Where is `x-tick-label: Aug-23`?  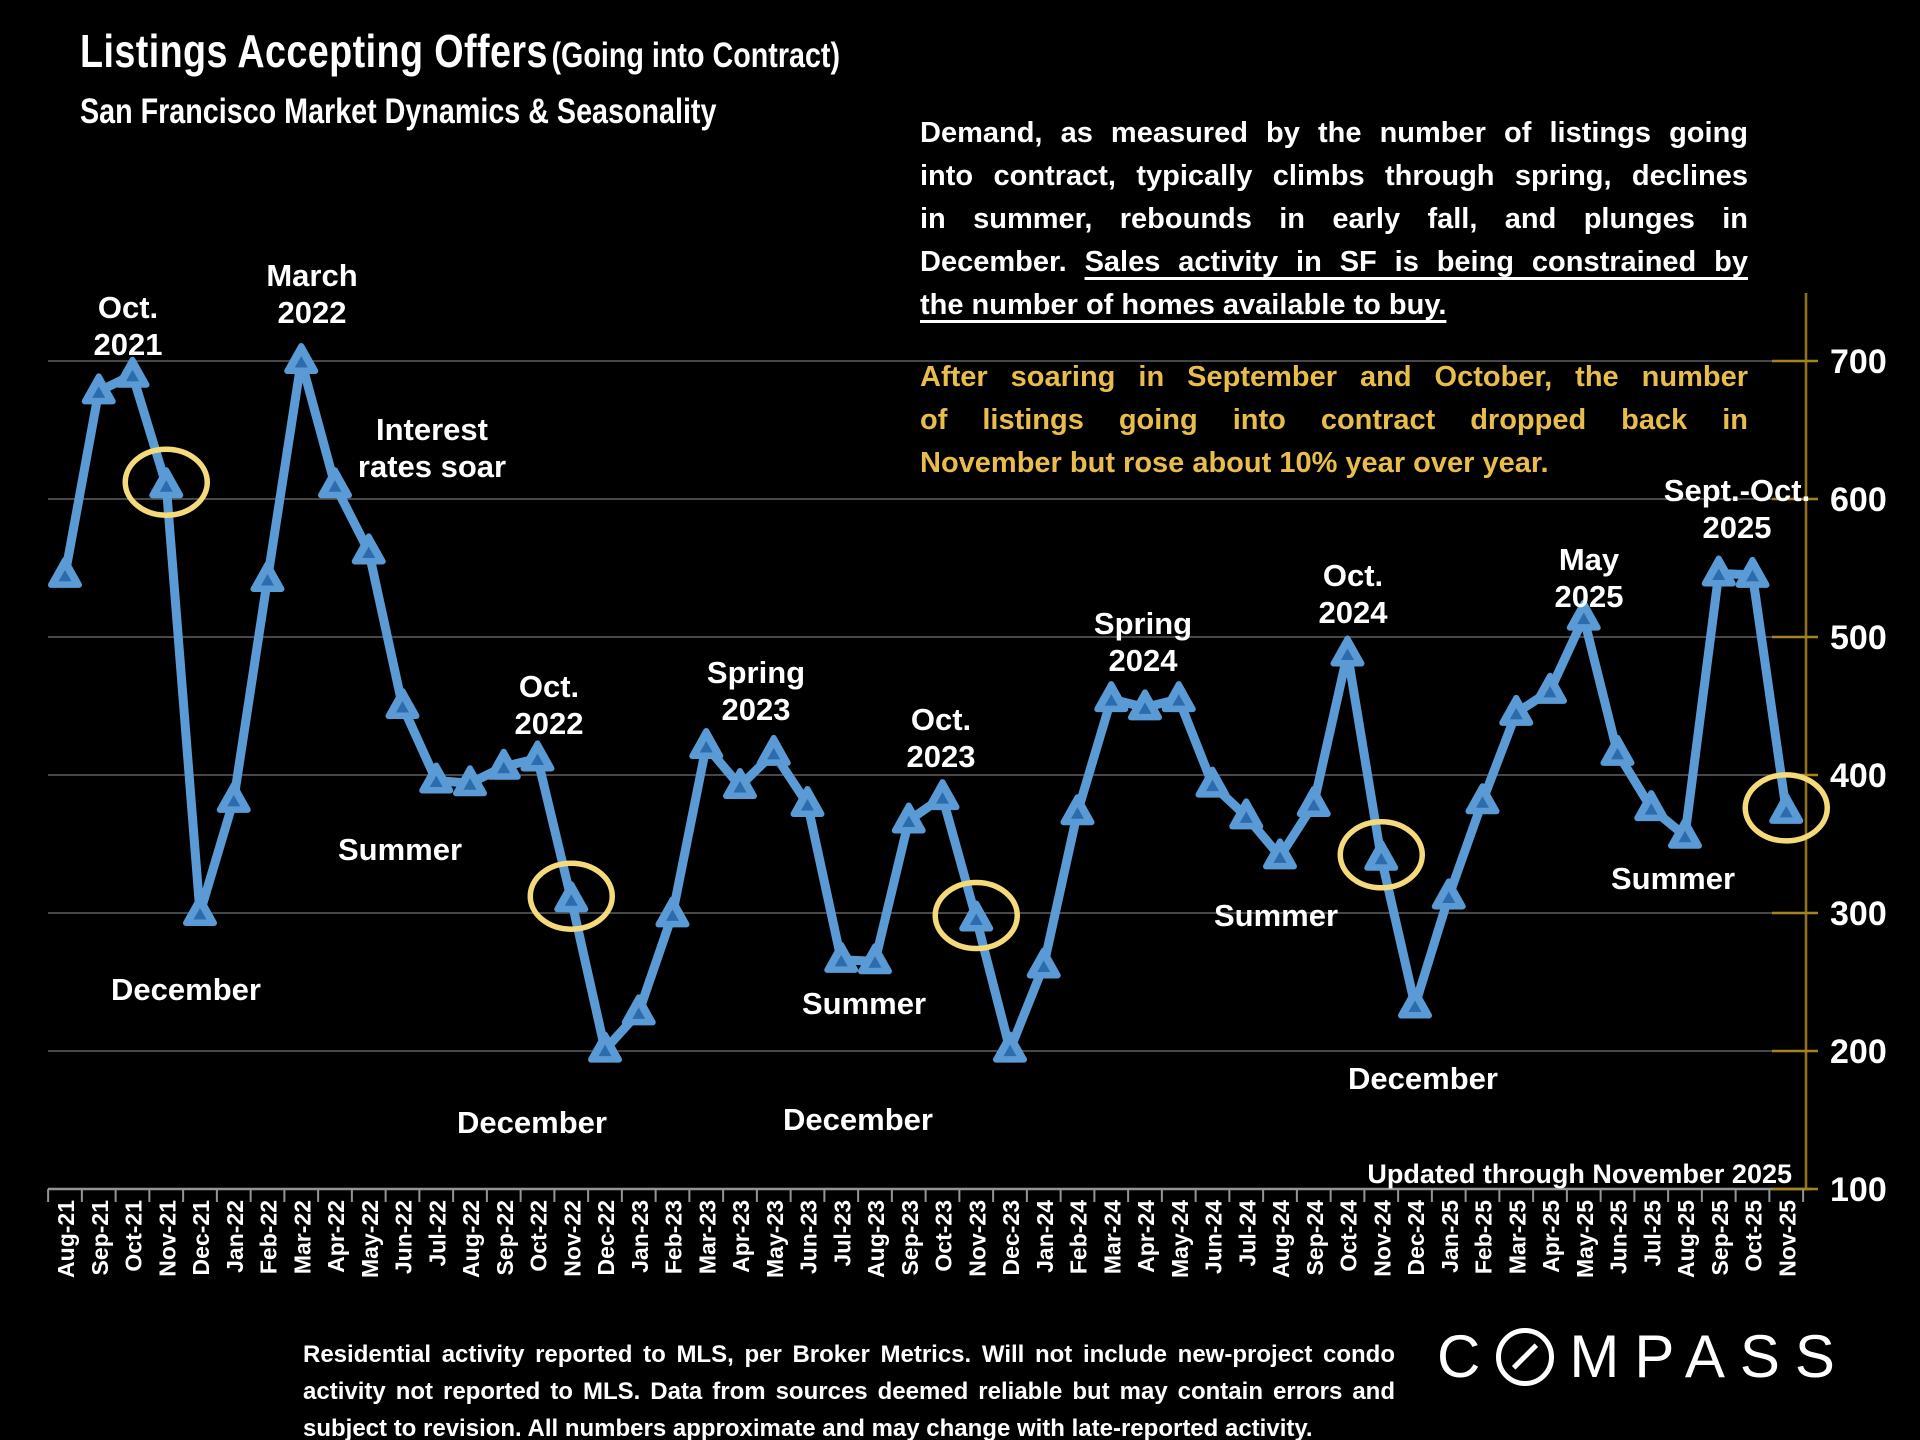 x-tick-label: Aug-23 is located at coordinates (876, 1239).